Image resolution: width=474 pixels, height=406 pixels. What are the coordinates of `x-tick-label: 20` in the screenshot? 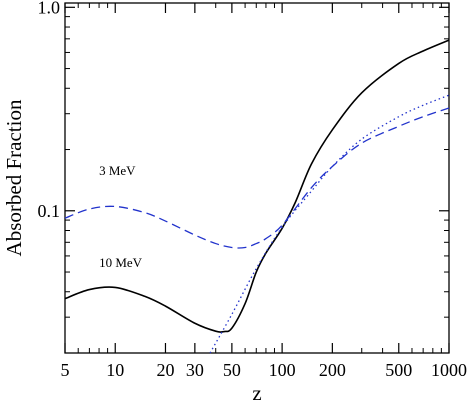 It's located at (165, 370).